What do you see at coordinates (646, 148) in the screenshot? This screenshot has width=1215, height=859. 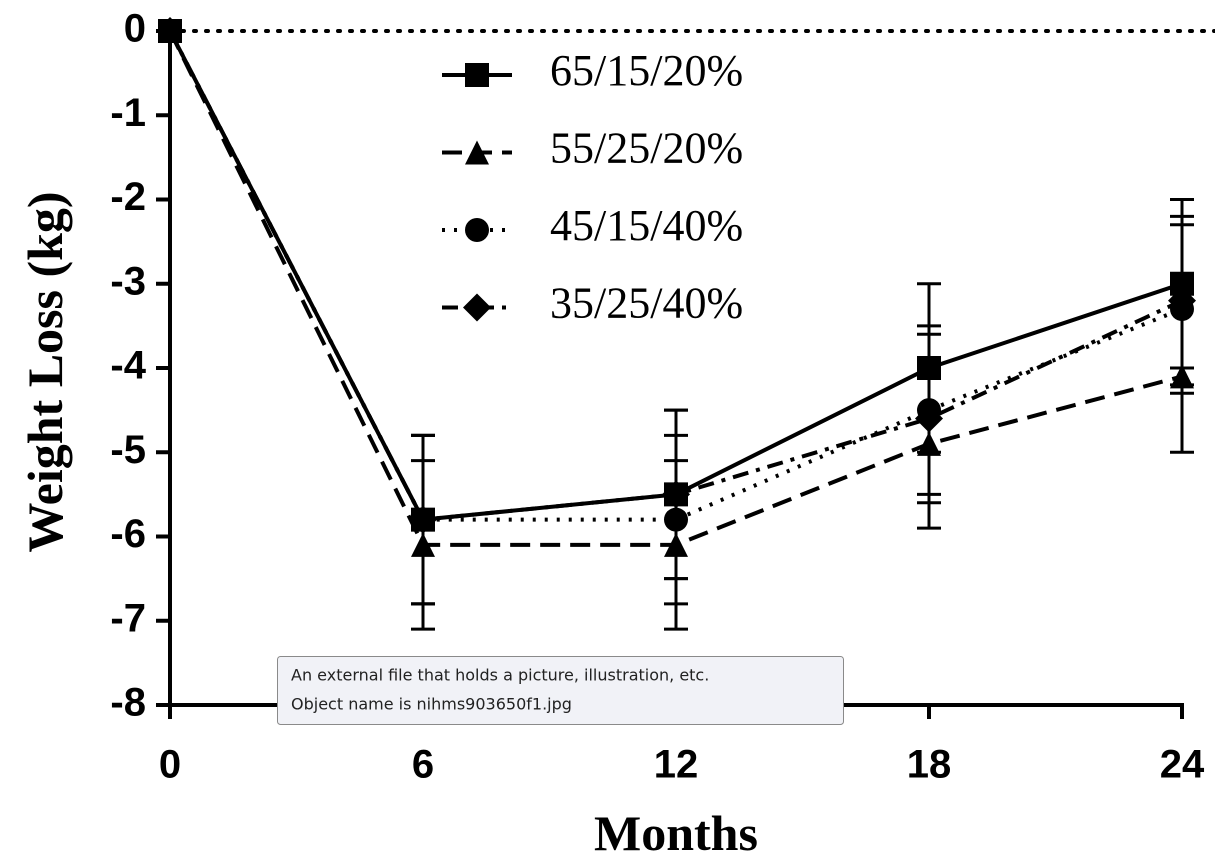 I see `legend-label: 55/25/20%` at bounding box center [646, 148].